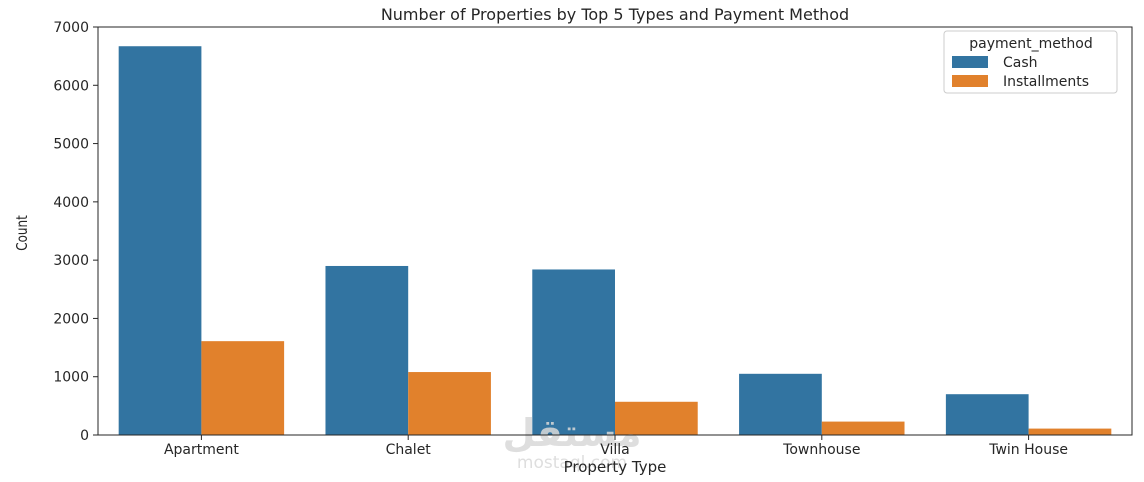 The width and height of the screenshot is (1144, 482). Describe the element at coordinates (71, 261) in the screenshot. I see `y-tick-label: 3000` at that location.